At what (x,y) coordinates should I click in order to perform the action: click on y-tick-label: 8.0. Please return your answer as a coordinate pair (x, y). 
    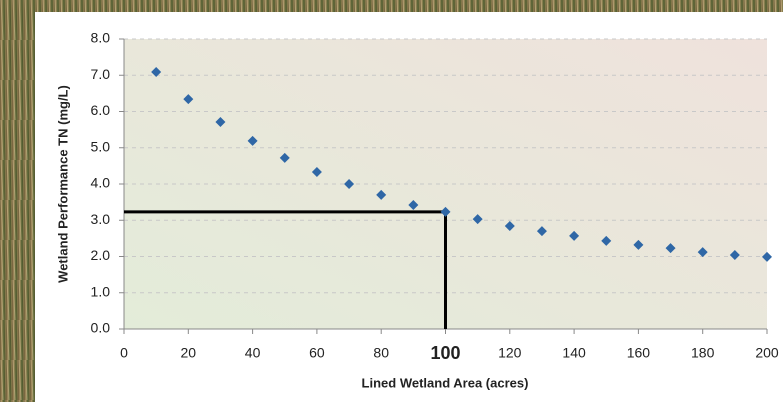
    Looking at the image, I should click on (101, 38).